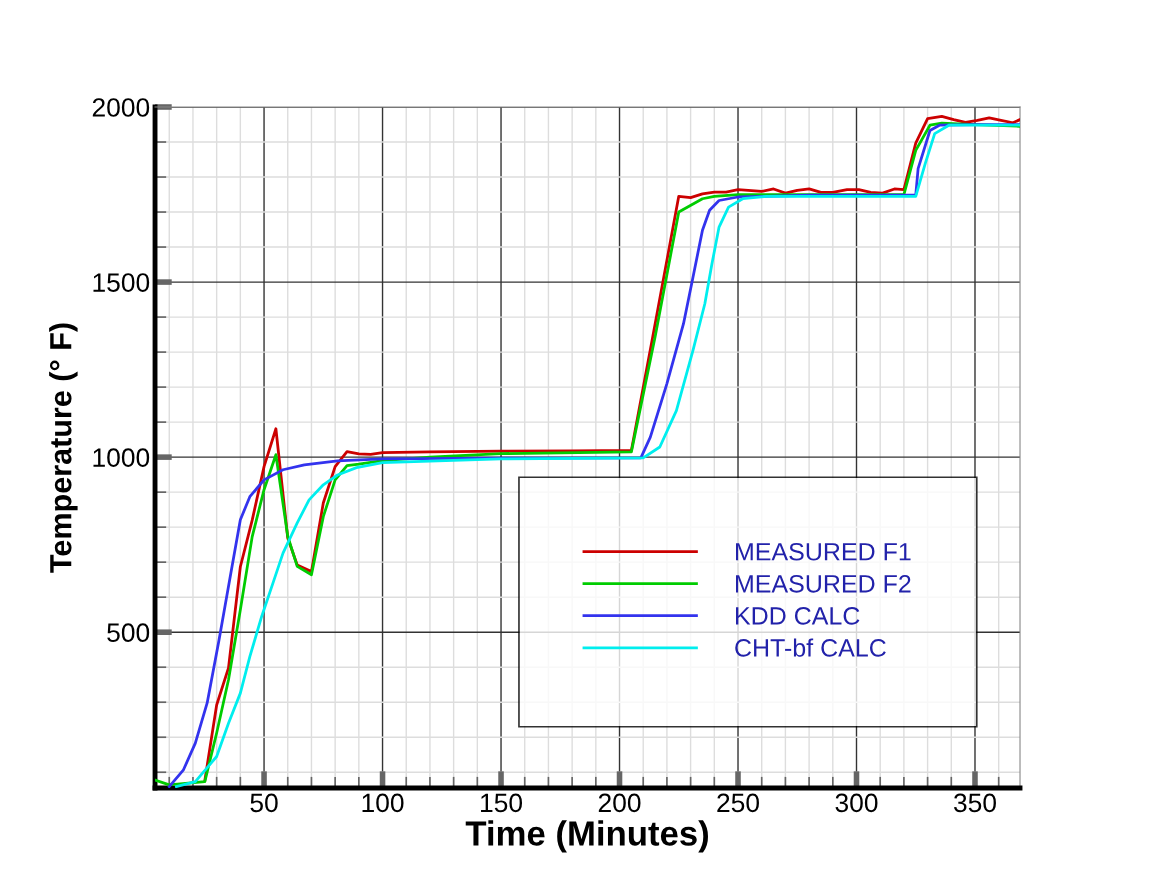 The width and height of the screenshot is (1151, 891). What do you see at coordinates (121, 107) in the screenshot?
I see `y-tick-label: 2000` at bounding box center [121, 107].